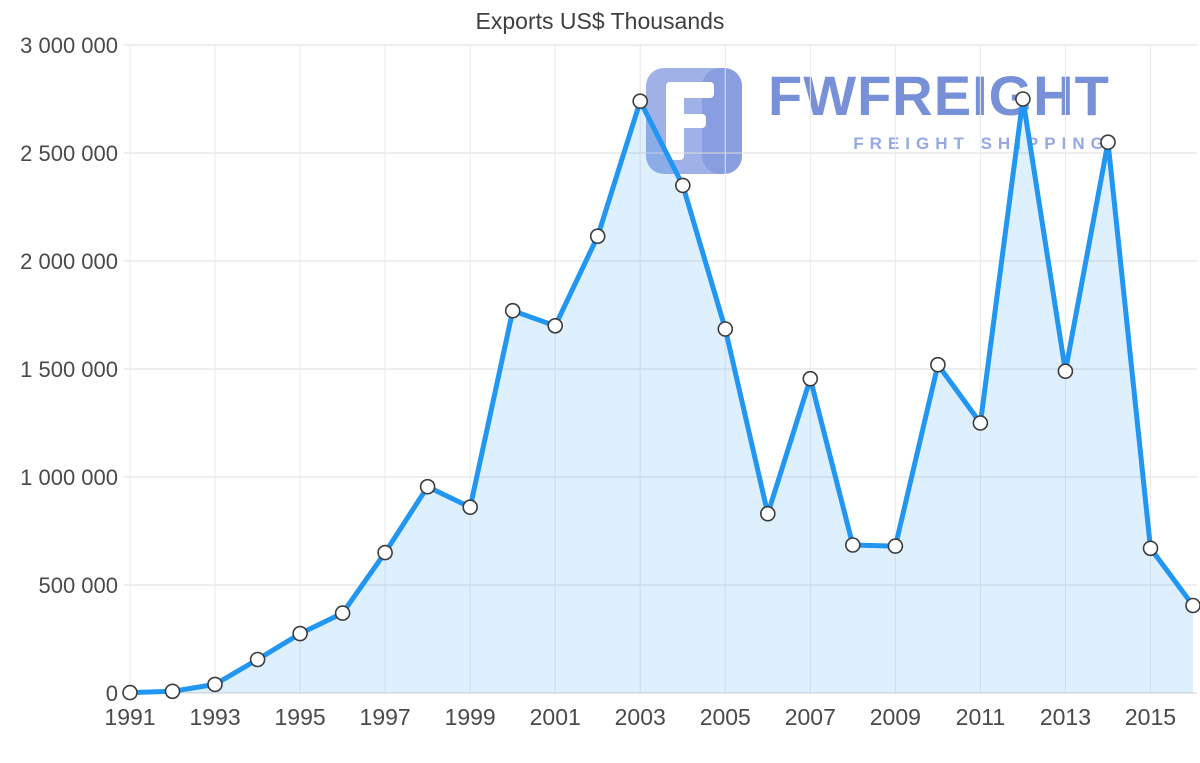 This screenshot has width=1200, height=763. Describe the element at coordinates (1150, 717) in the screenshot. I see `x-axis-label: 2015` at that location.